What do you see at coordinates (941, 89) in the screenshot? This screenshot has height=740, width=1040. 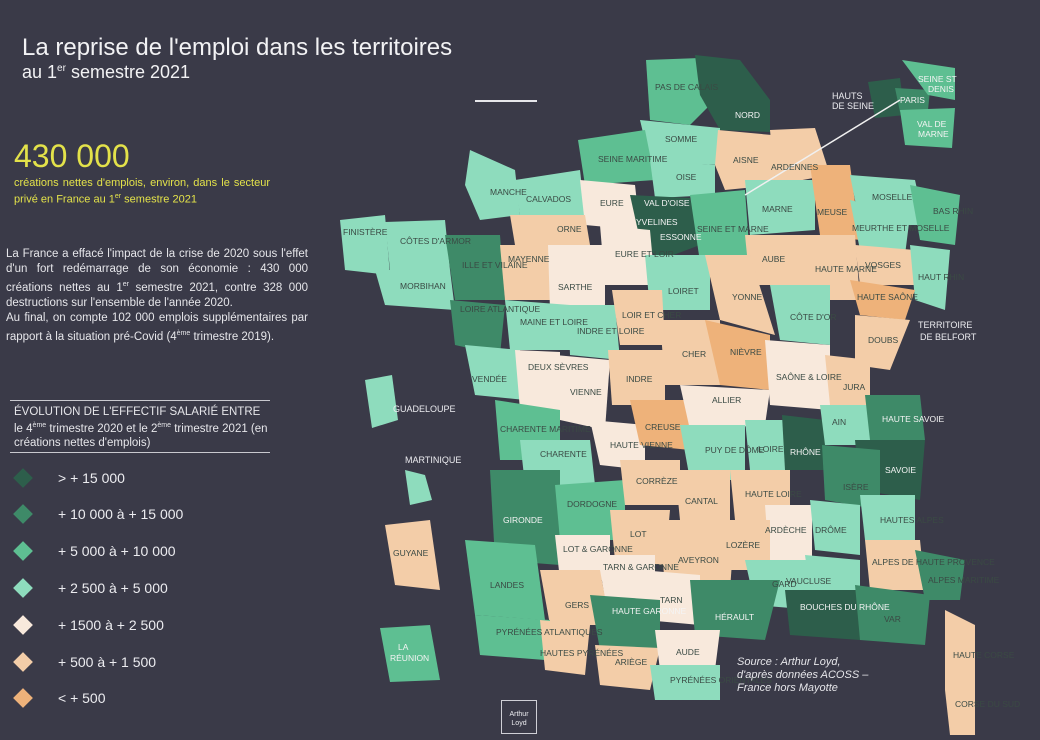 I see `label-seine-st-denis-2: DENIS` at bounding box center [941, 89].